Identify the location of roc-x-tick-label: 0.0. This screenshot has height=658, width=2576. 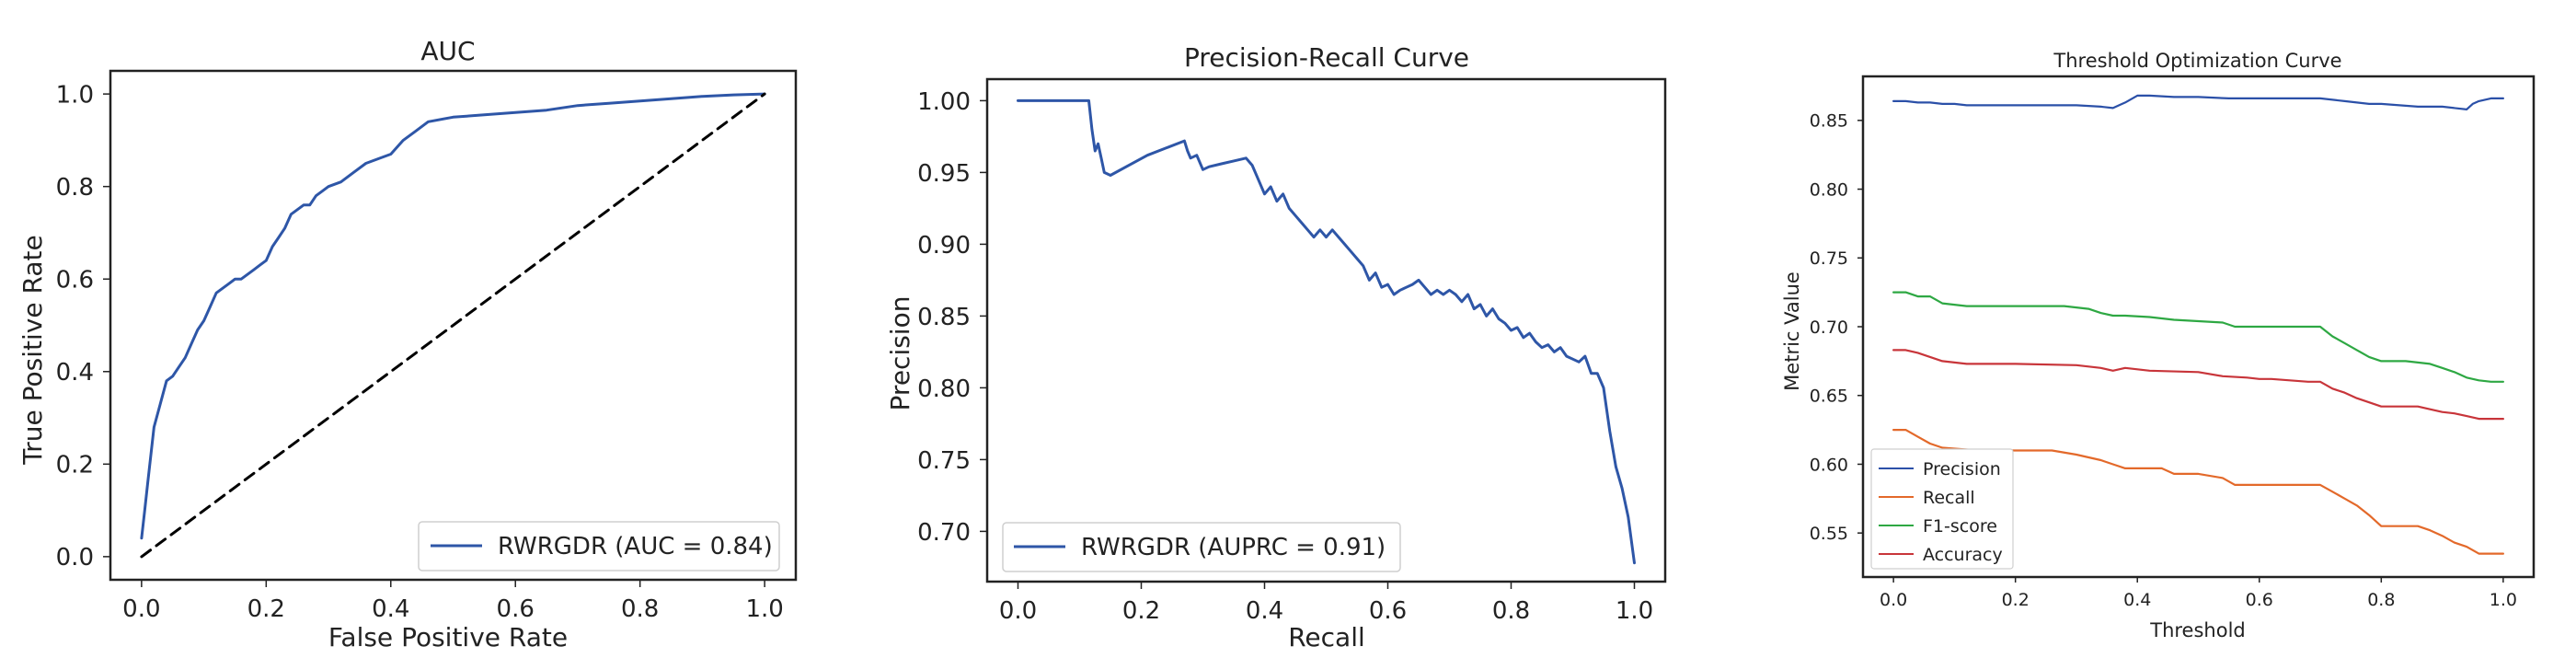
(141, 609).